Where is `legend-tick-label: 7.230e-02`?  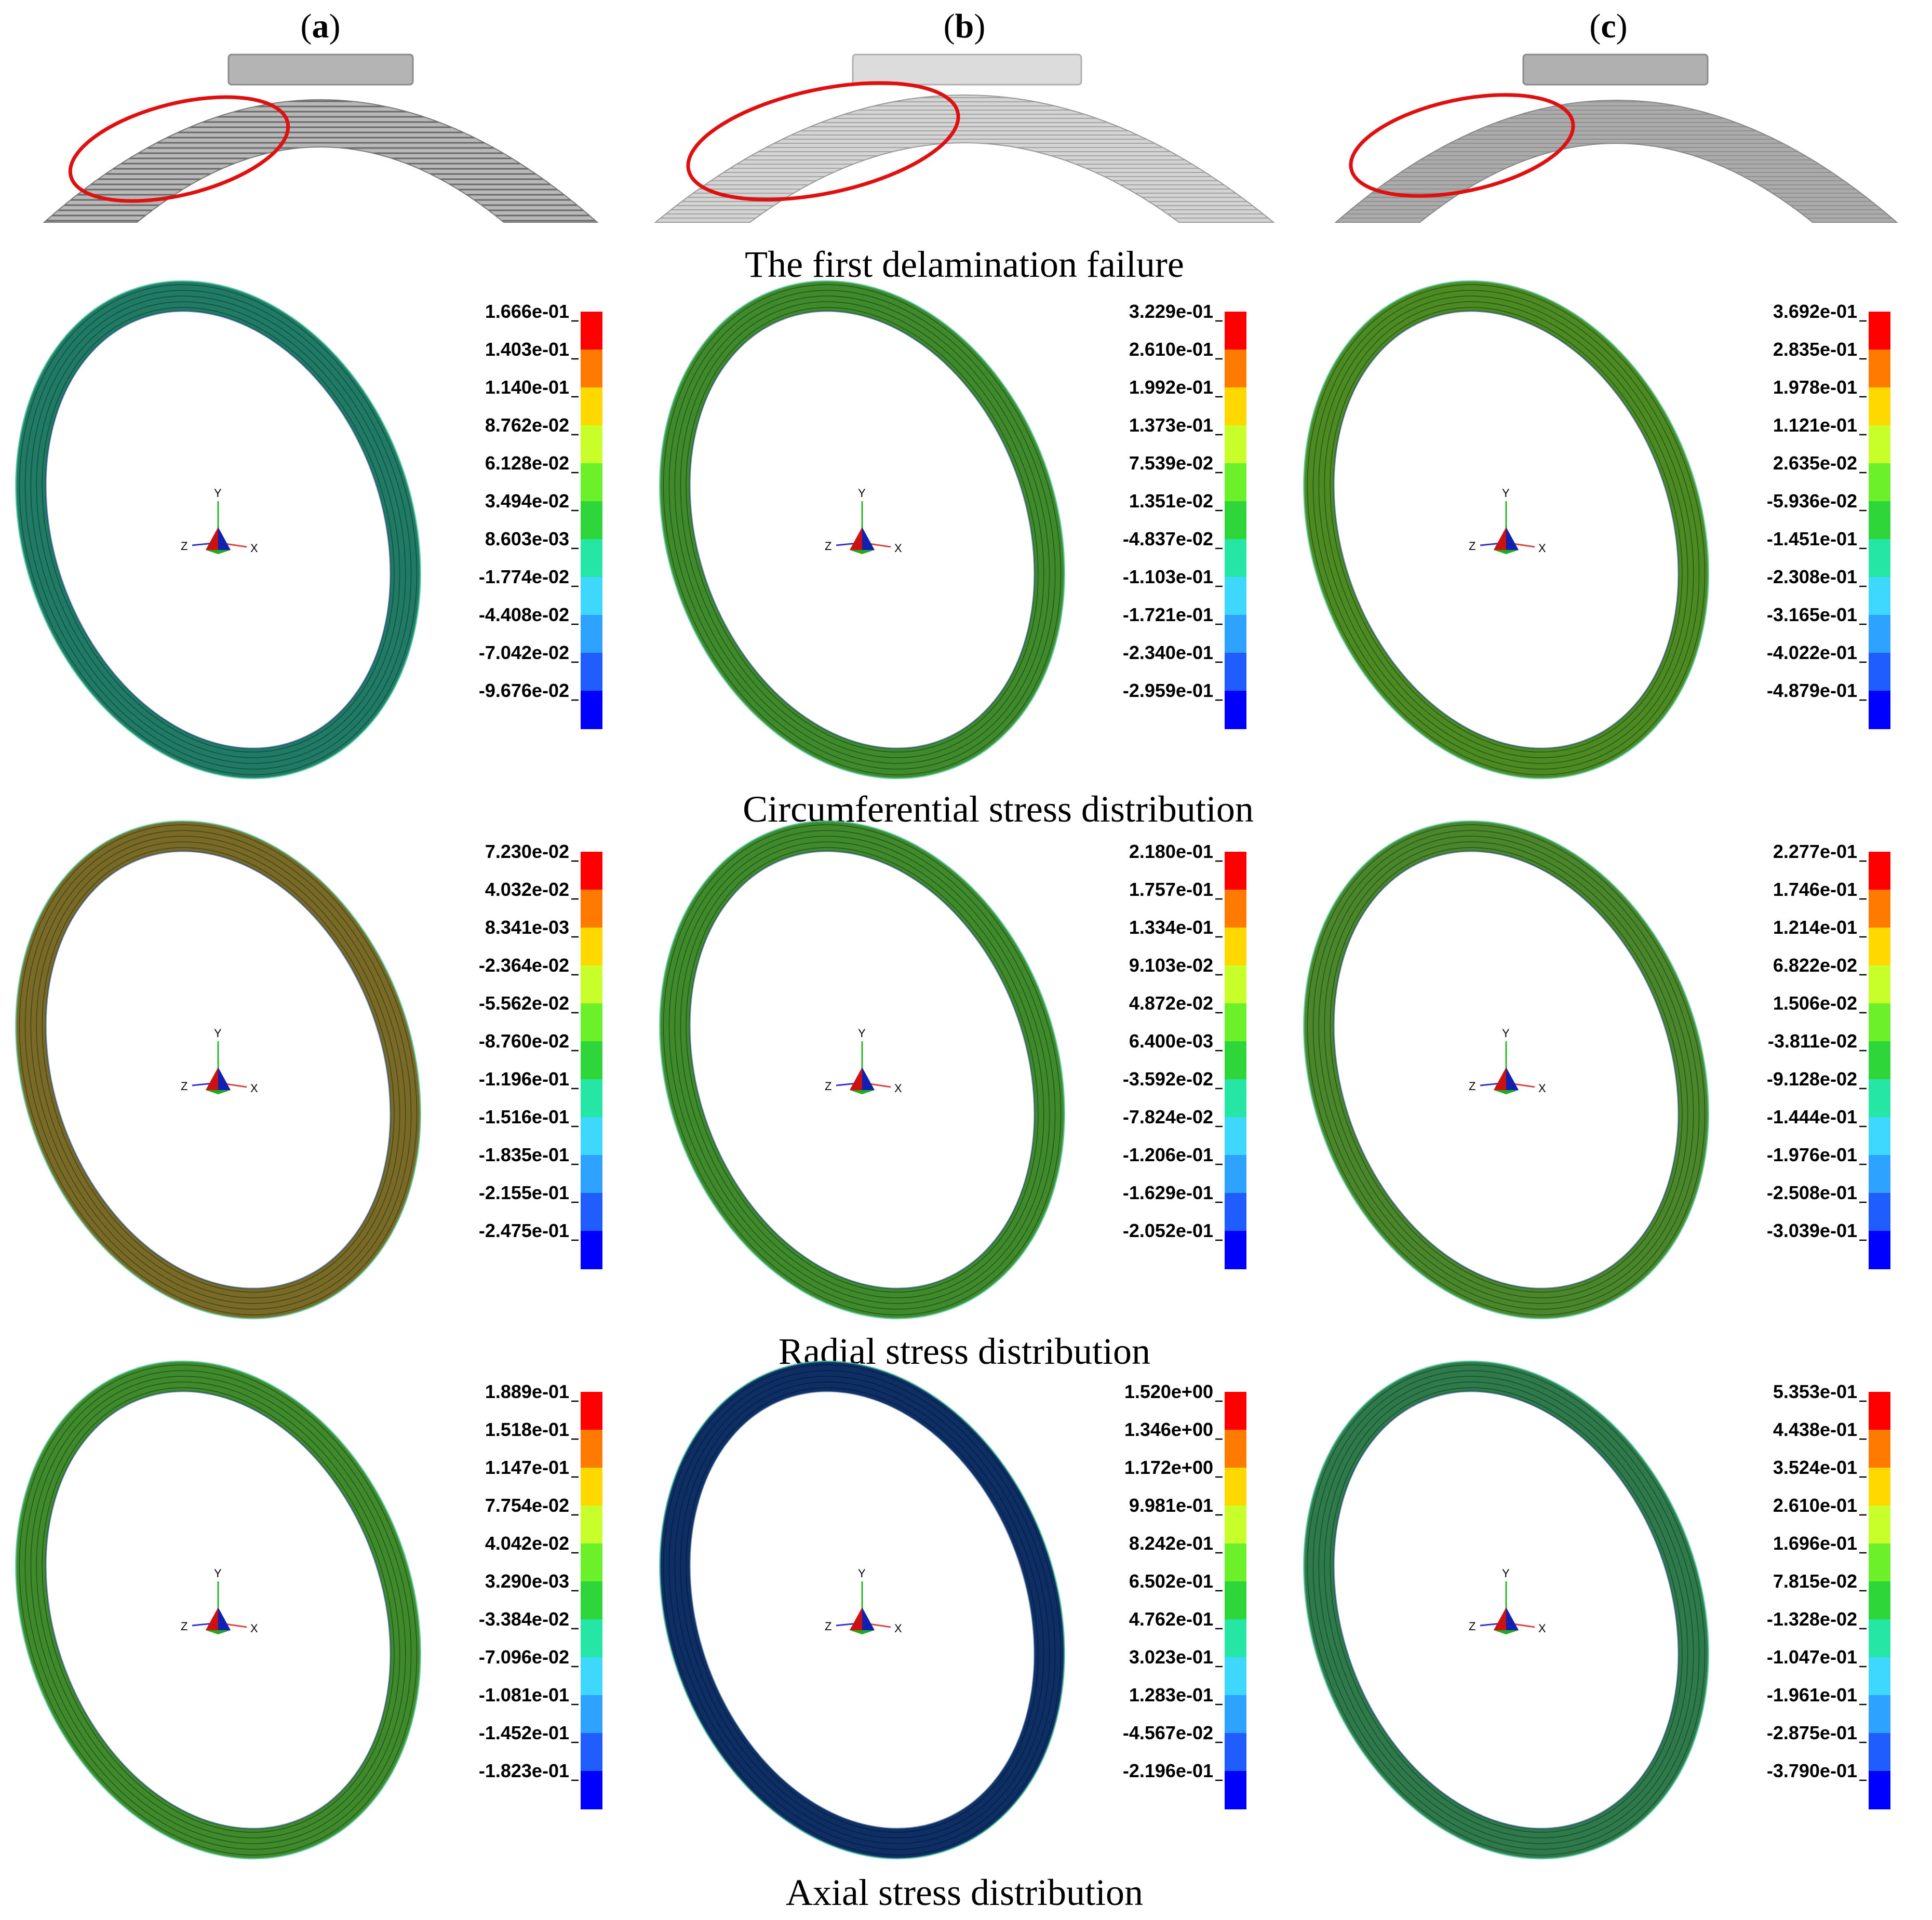 legend-tick-label: 7.230e-02 is located at coordinates (527, 851).